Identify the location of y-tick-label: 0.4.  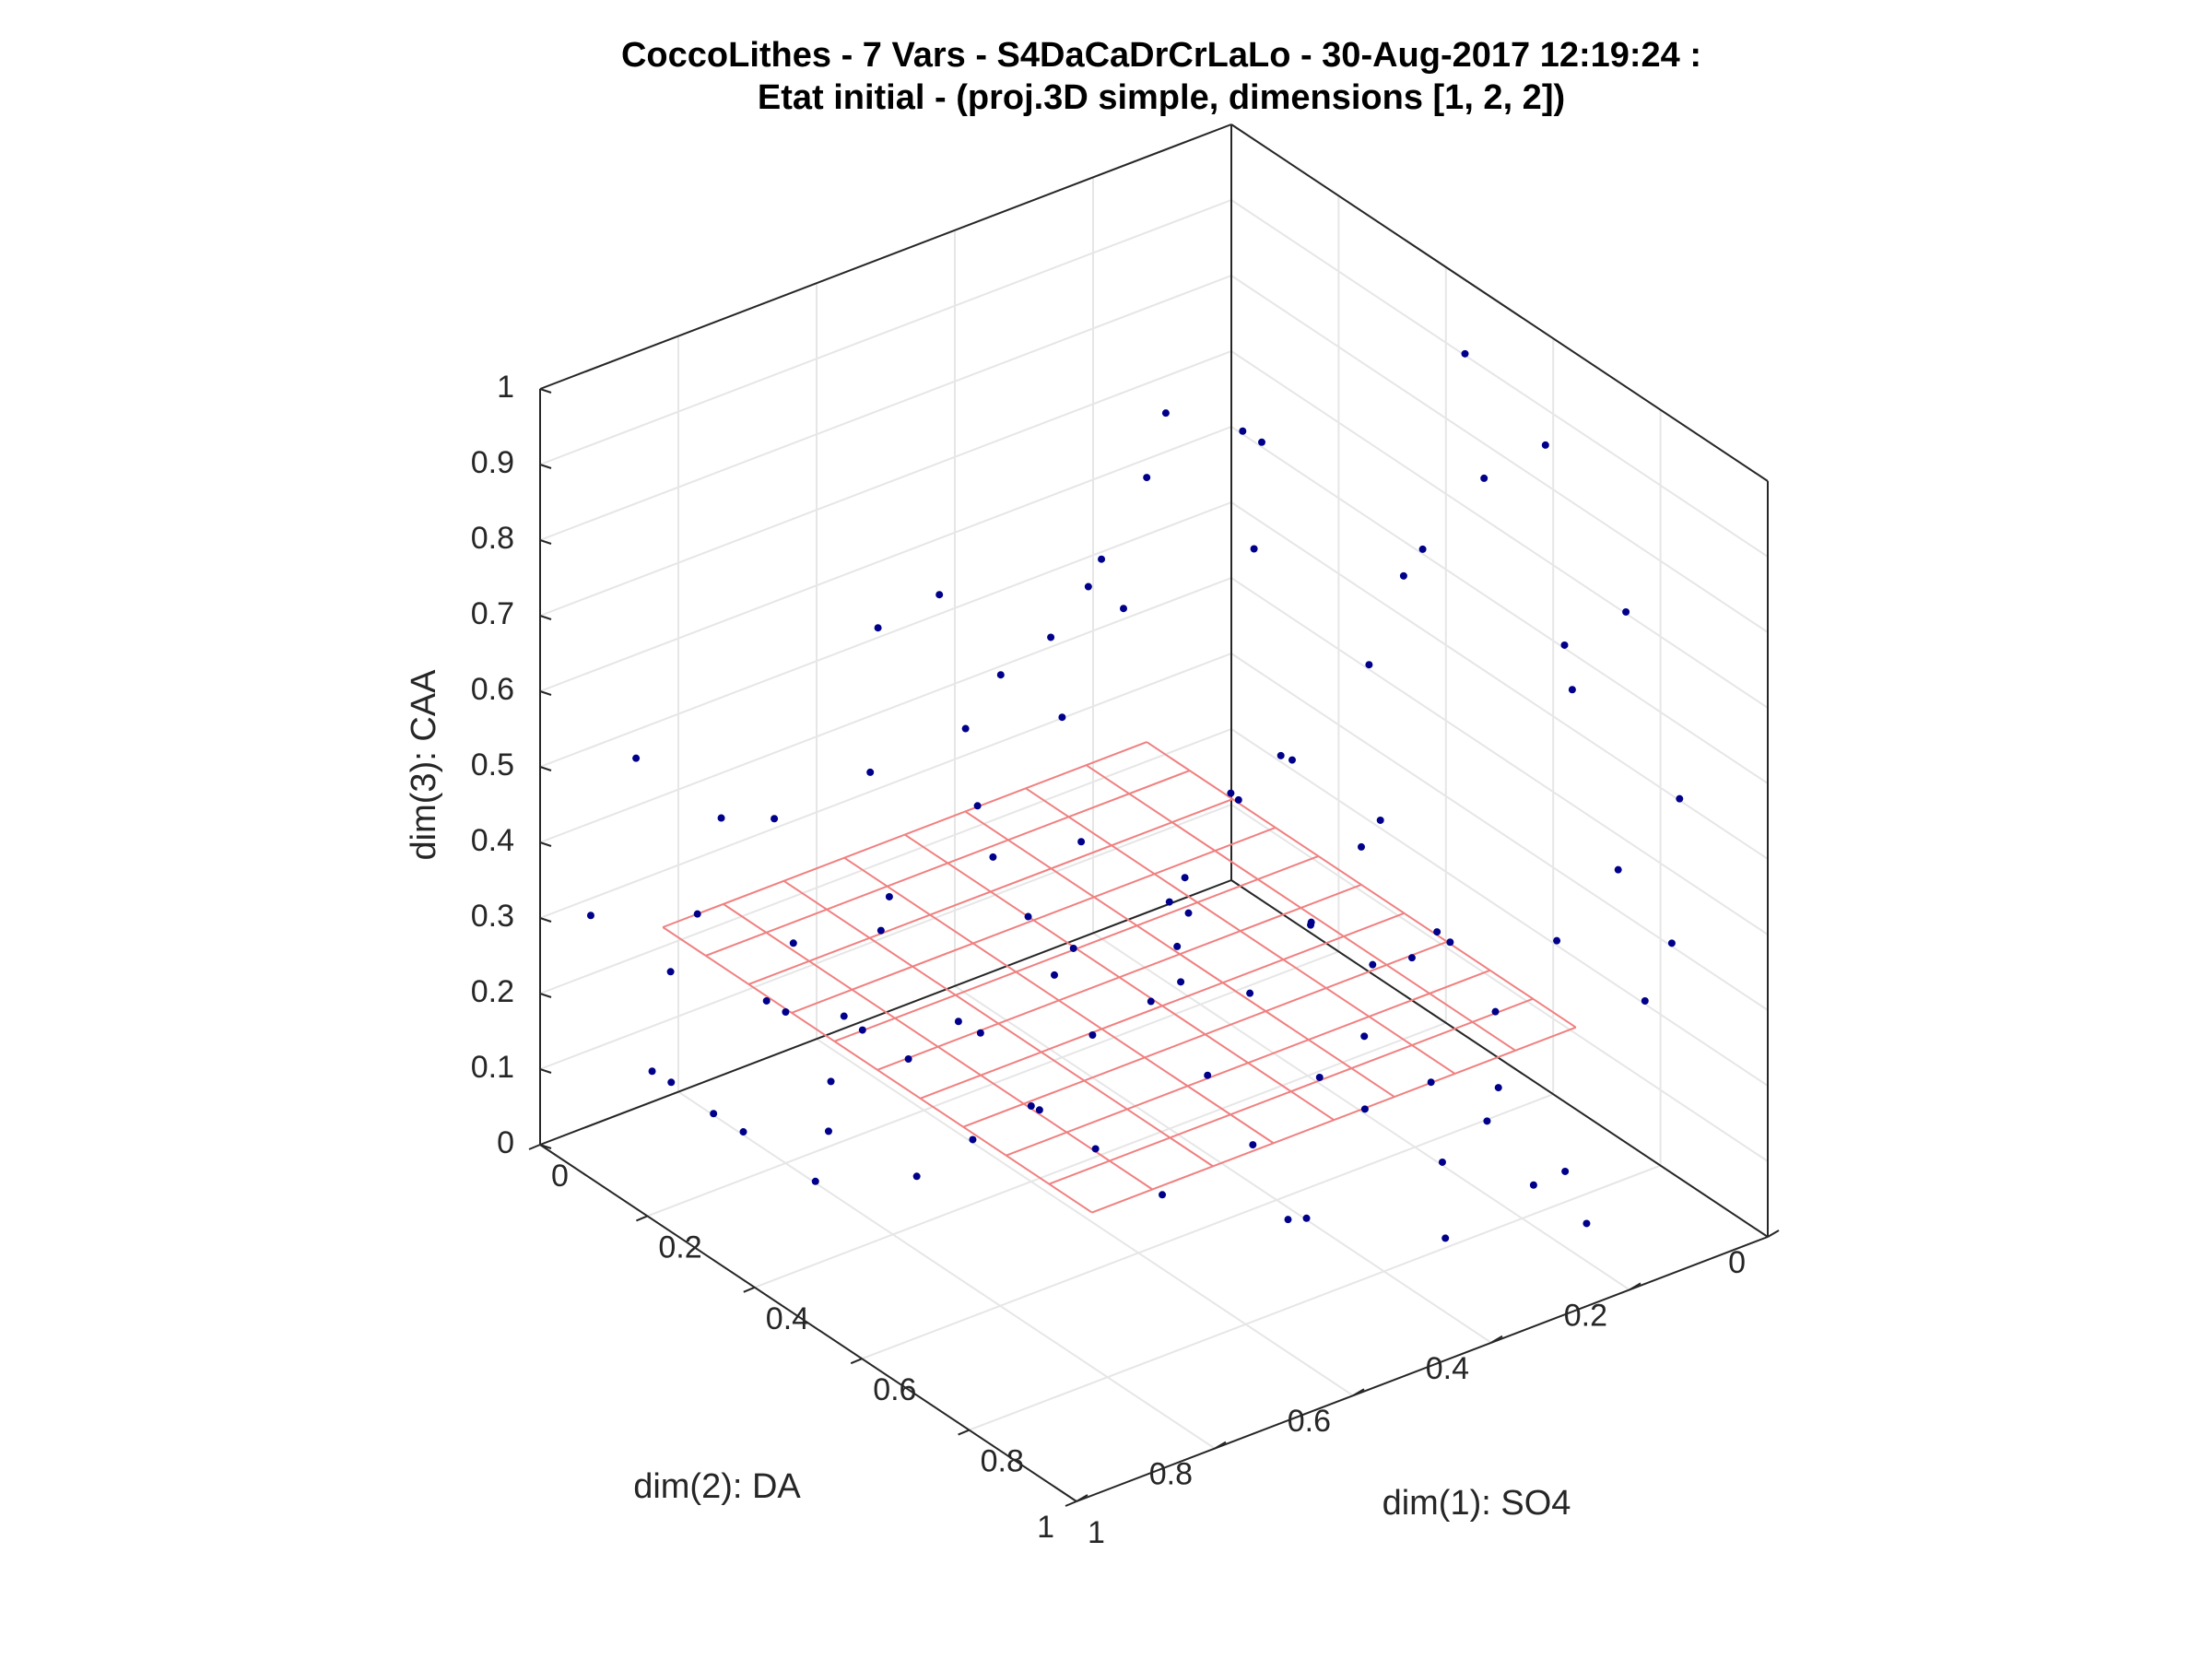
(1447, 1368).